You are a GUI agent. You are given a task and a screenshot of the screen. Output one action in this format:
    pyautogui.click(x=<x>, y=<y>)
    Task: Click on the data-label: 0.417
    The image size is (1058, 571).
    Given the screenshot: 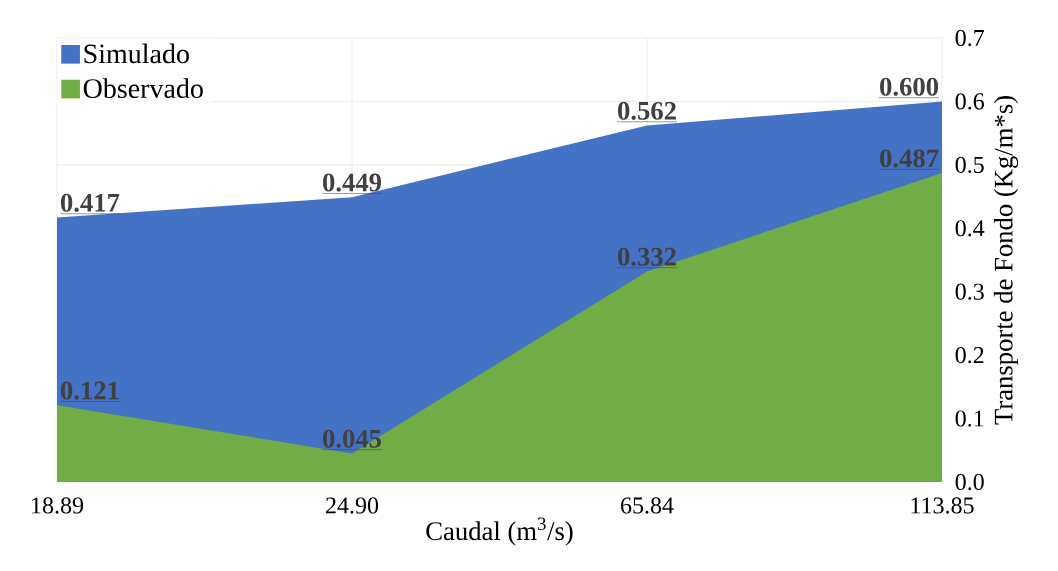 What is the action you would take?
    pyautogui.click(x=90, y=202)
    